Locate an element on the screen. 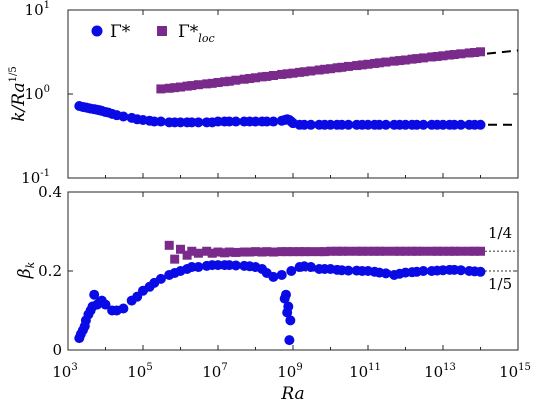 This screenshot has height=406, width=540. x-tick-label: 10⁹ is located at coordinates (289, 371).